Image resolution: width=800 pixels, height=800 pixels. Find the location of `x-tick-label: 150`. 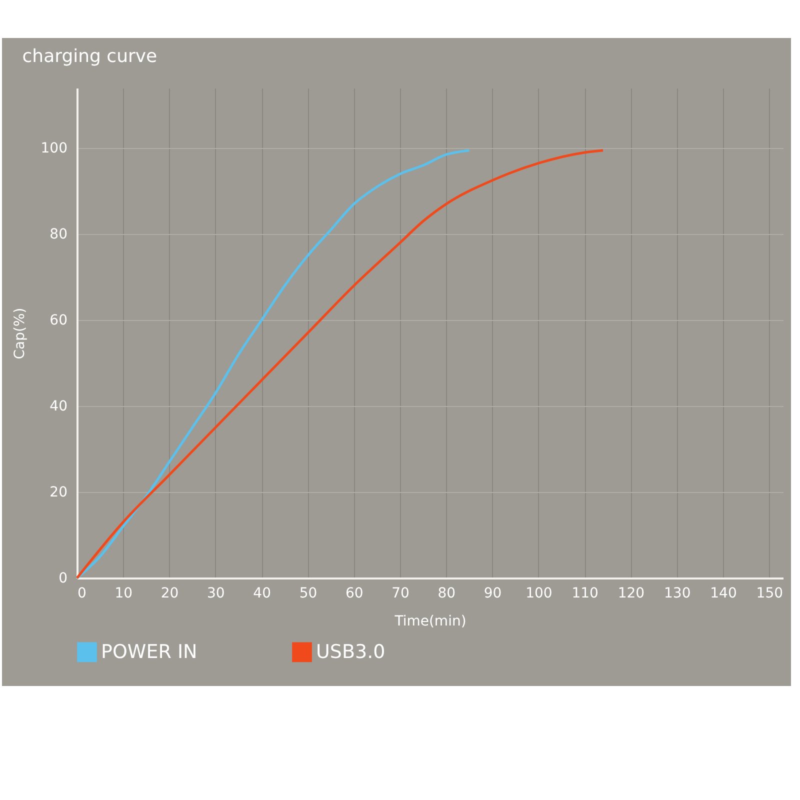

x-tick-label: 150 is located at coordinates (770, 594).